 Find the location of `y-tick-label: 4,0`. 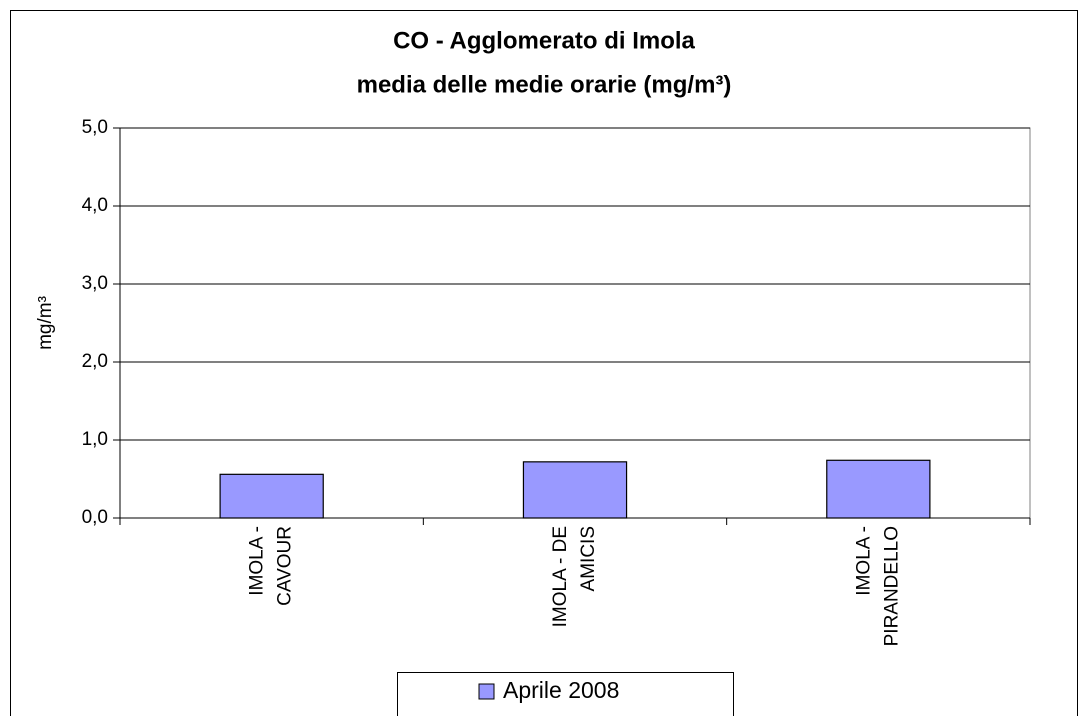

y-tick-label: 4,0 is located at coordinates (95, 205).